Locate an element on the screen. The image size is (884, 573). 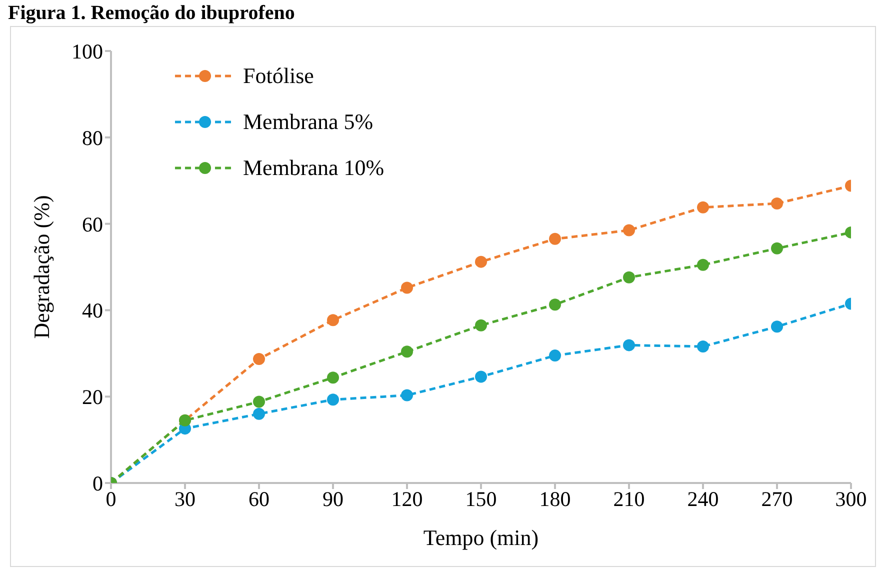
x-tick-label: 30 is located at coordinates (185, 498).